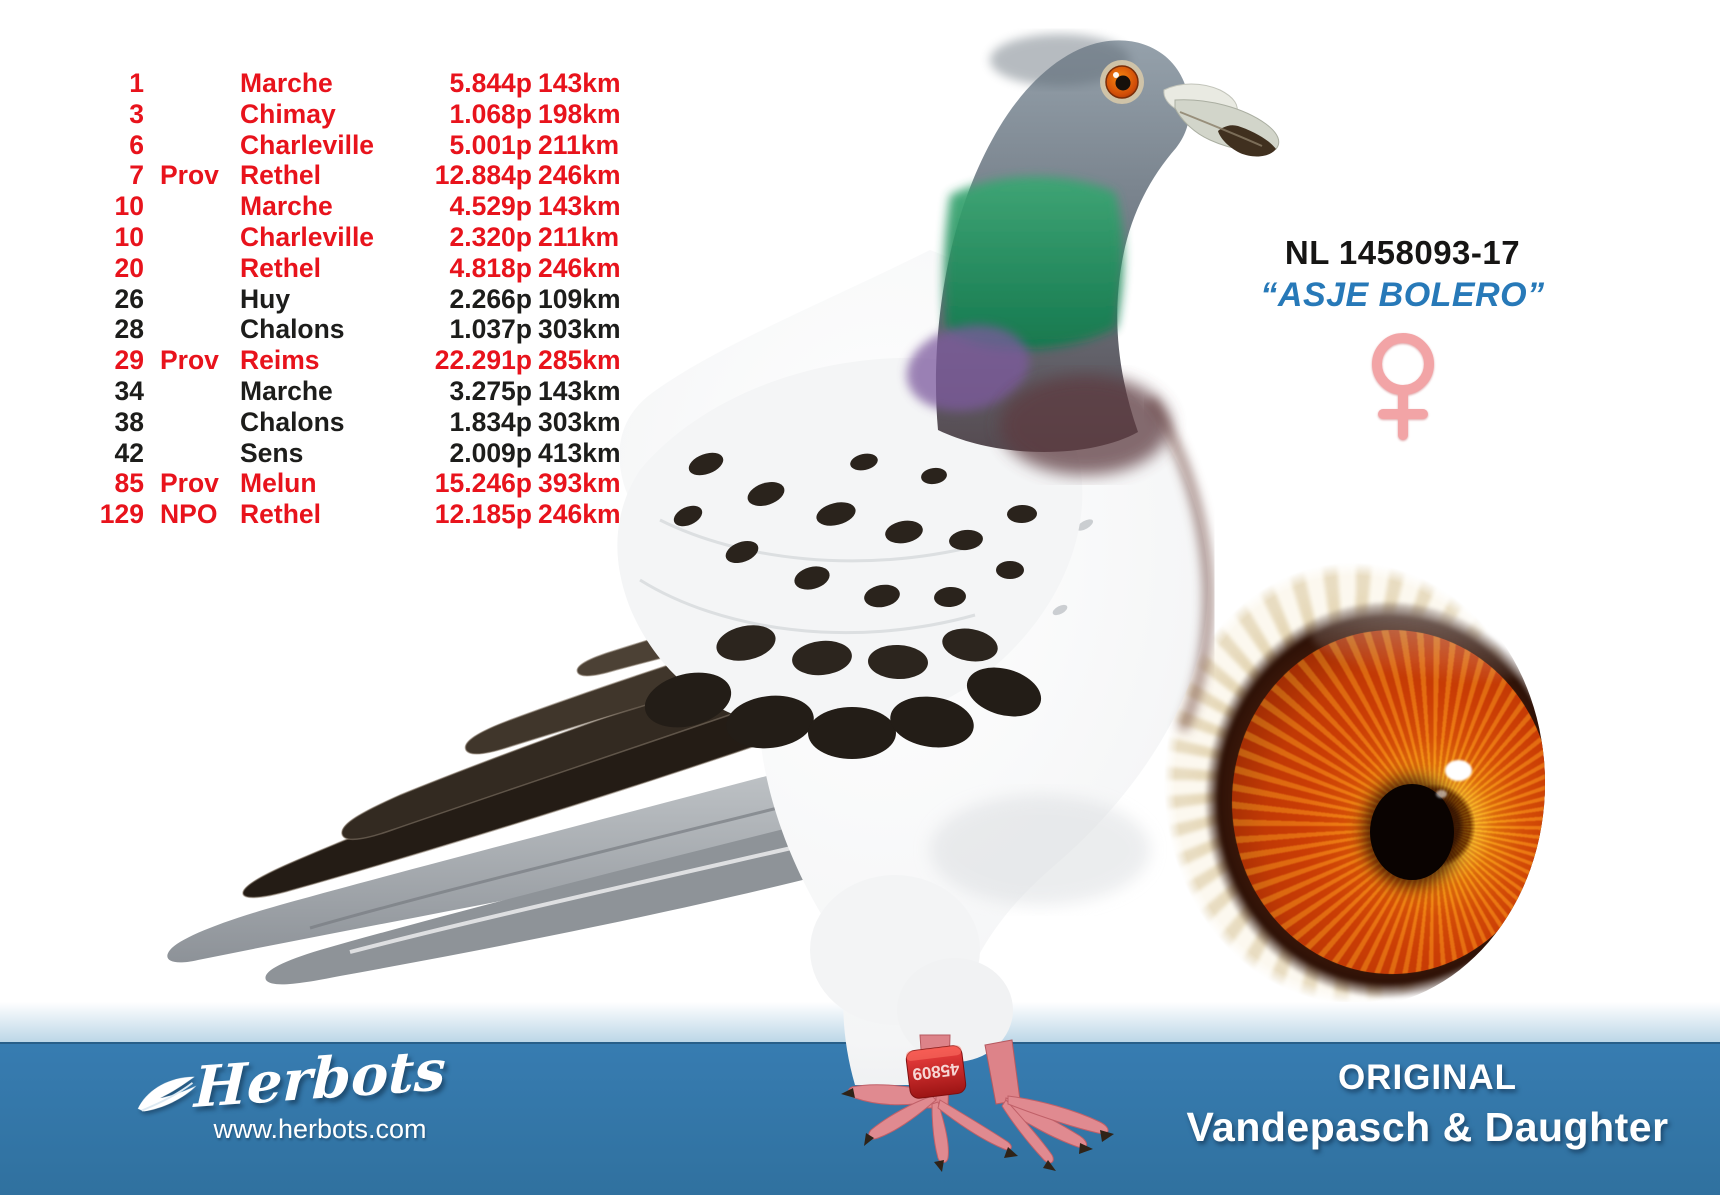  I want to click on female-symbol-icon, so click(1402, 391).